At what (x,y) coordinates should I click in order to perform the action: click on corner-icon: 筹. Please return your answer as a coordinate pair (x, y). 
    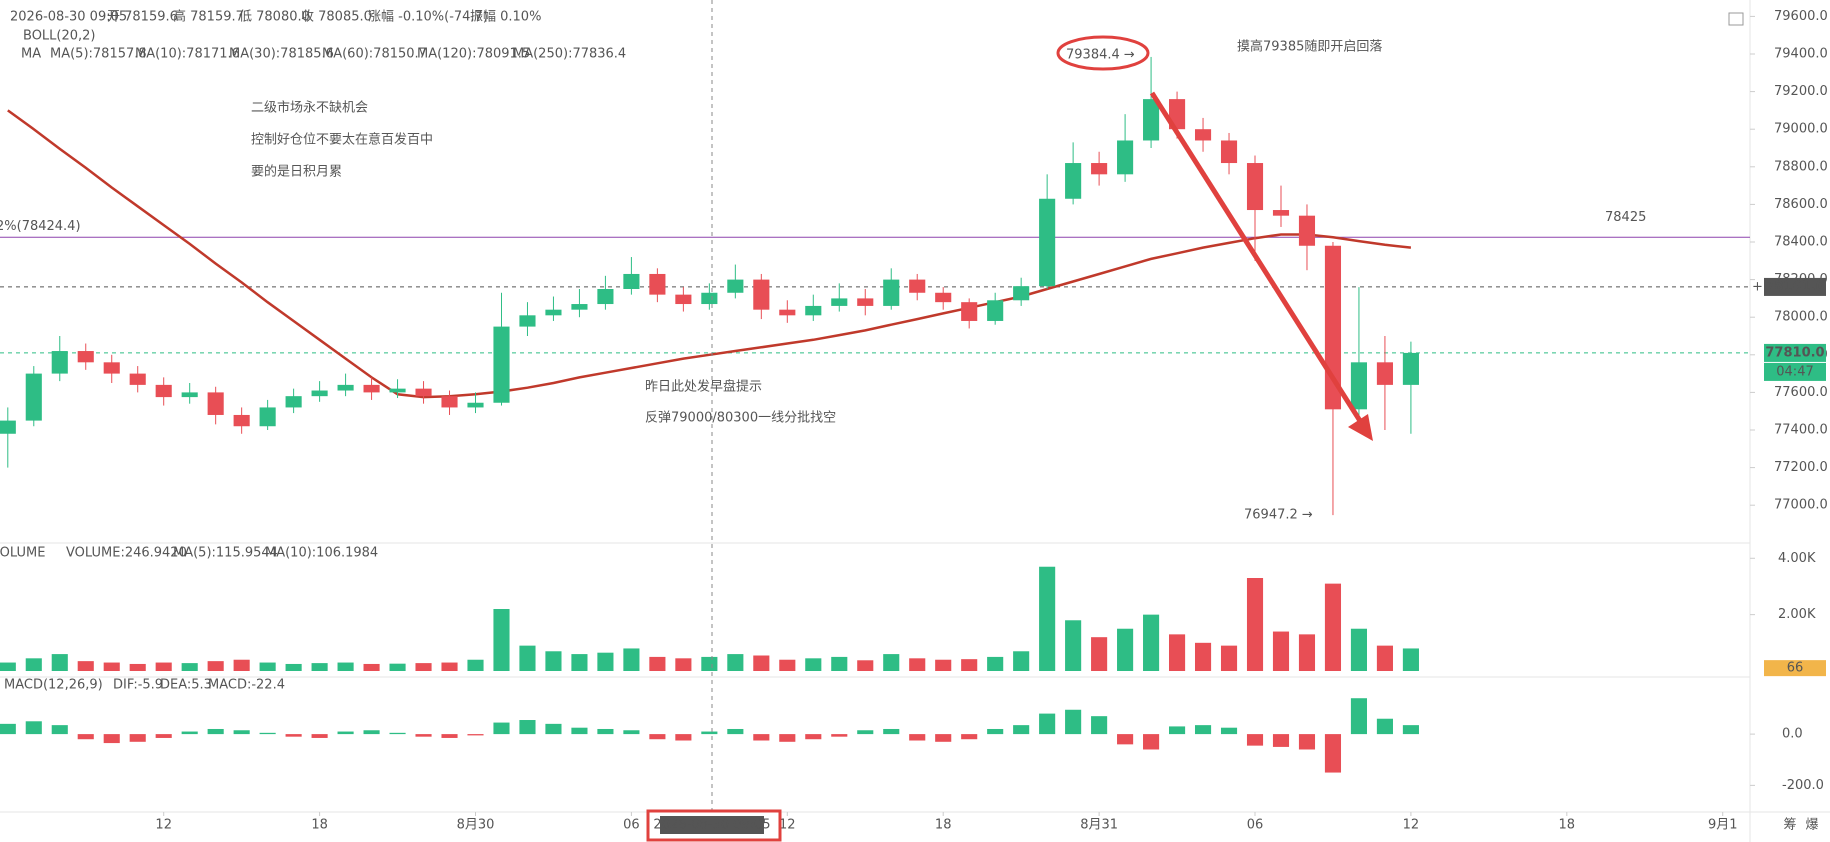
    Looking at the image, I should click on (1789, 825).